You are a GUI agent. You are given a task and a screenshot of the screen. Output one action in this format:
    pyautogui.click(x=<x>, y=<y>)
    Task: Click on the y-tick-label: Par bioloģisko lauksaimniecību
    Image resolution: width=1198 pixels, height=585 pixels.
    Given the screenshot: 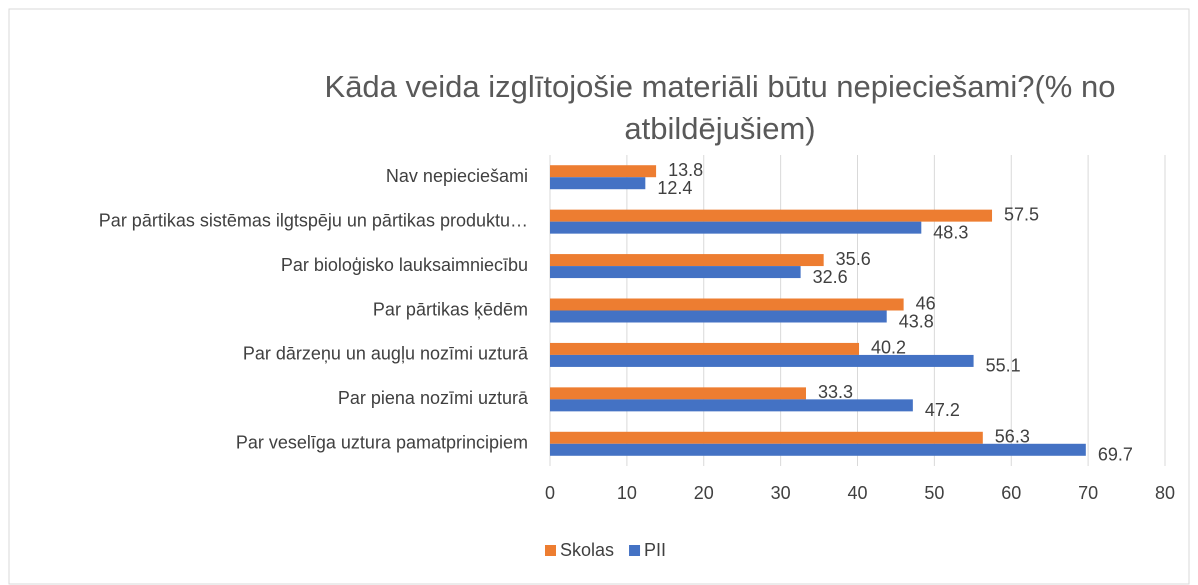 What is the action you would take?
    pyautogui.click(x=404, y=265)
    